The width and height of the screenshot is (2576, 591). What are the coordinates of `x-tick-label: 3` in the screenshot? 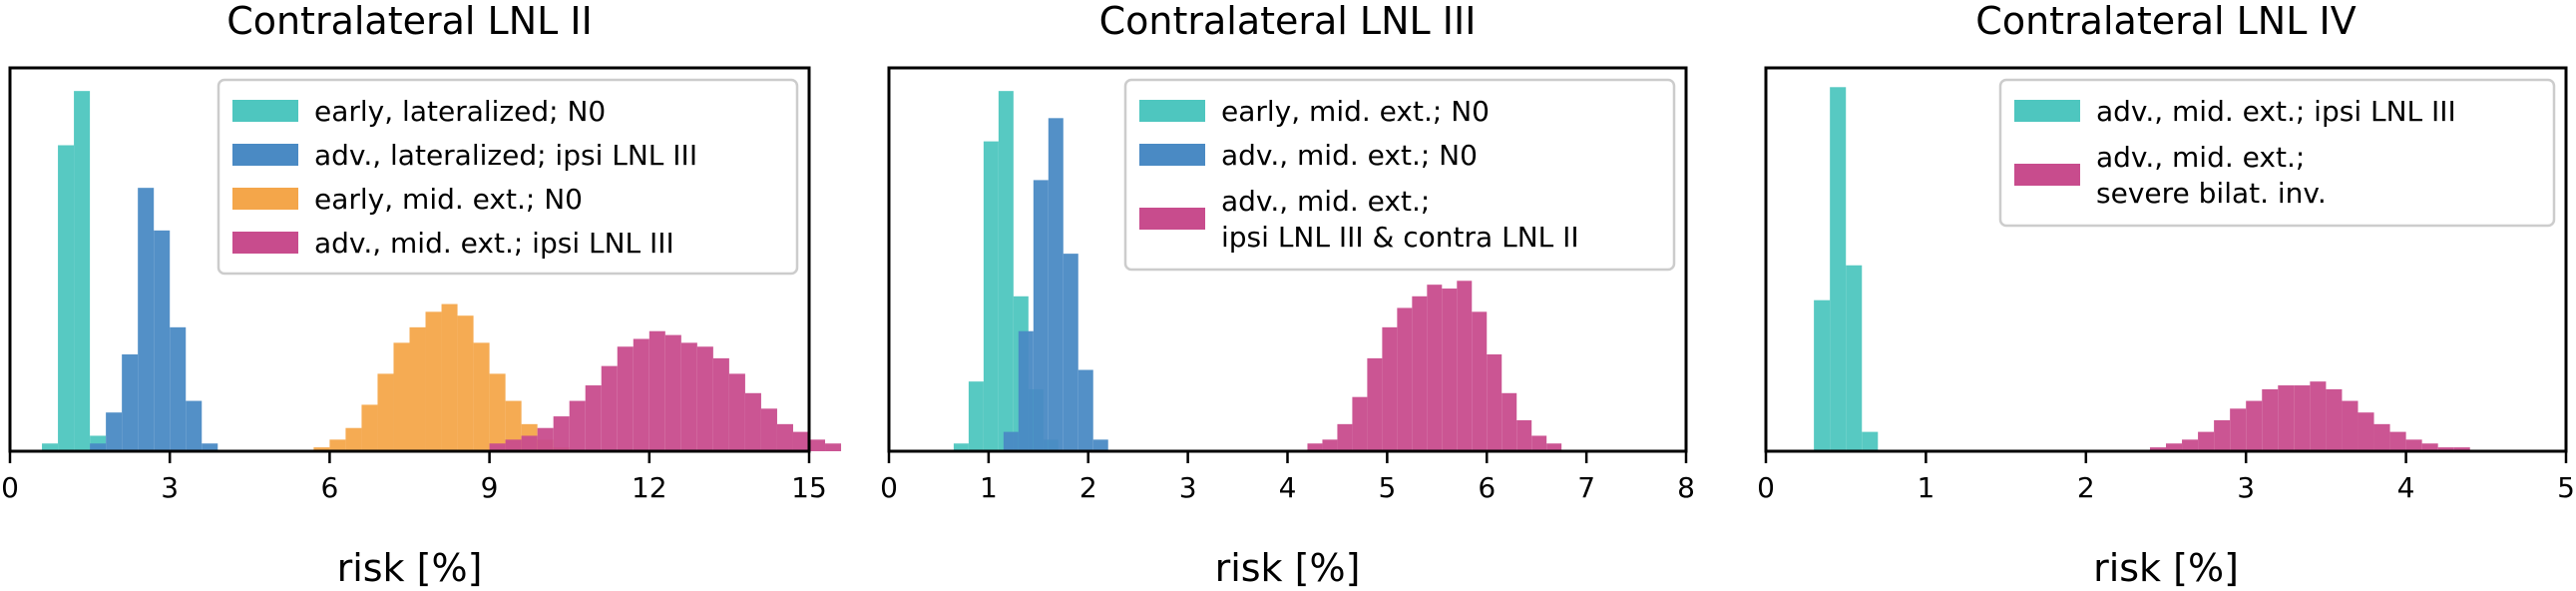 It's located at (170, 488).